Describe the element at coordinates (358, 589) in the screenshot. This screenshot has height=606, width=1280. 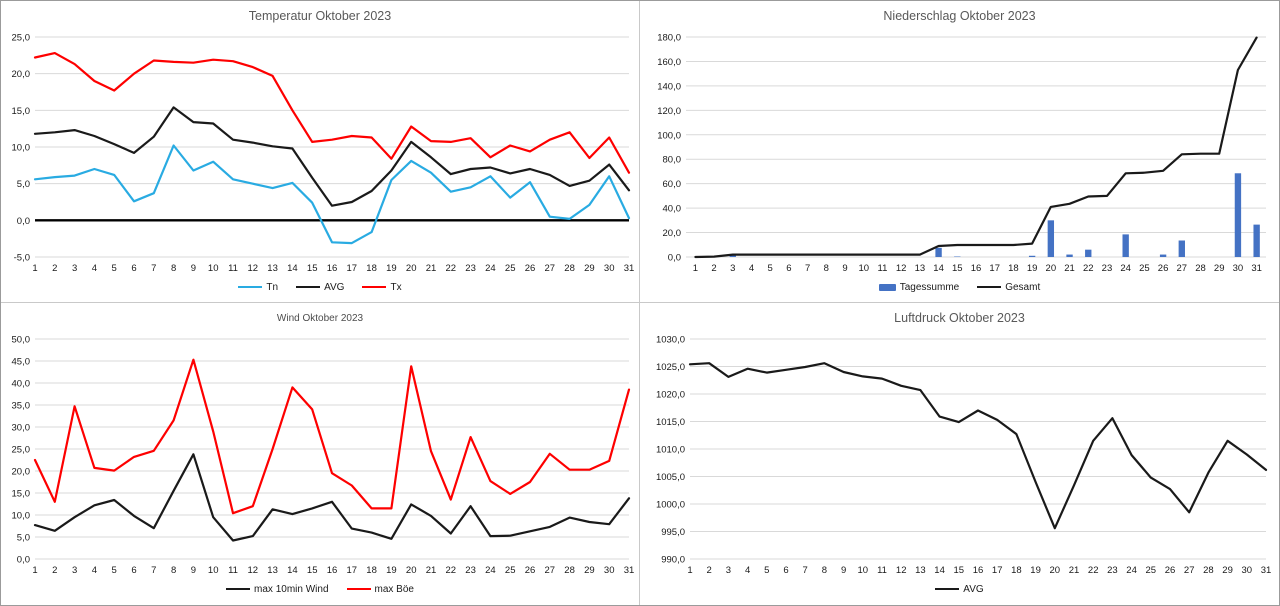
I see `maxboe-line-swatch` at that location.